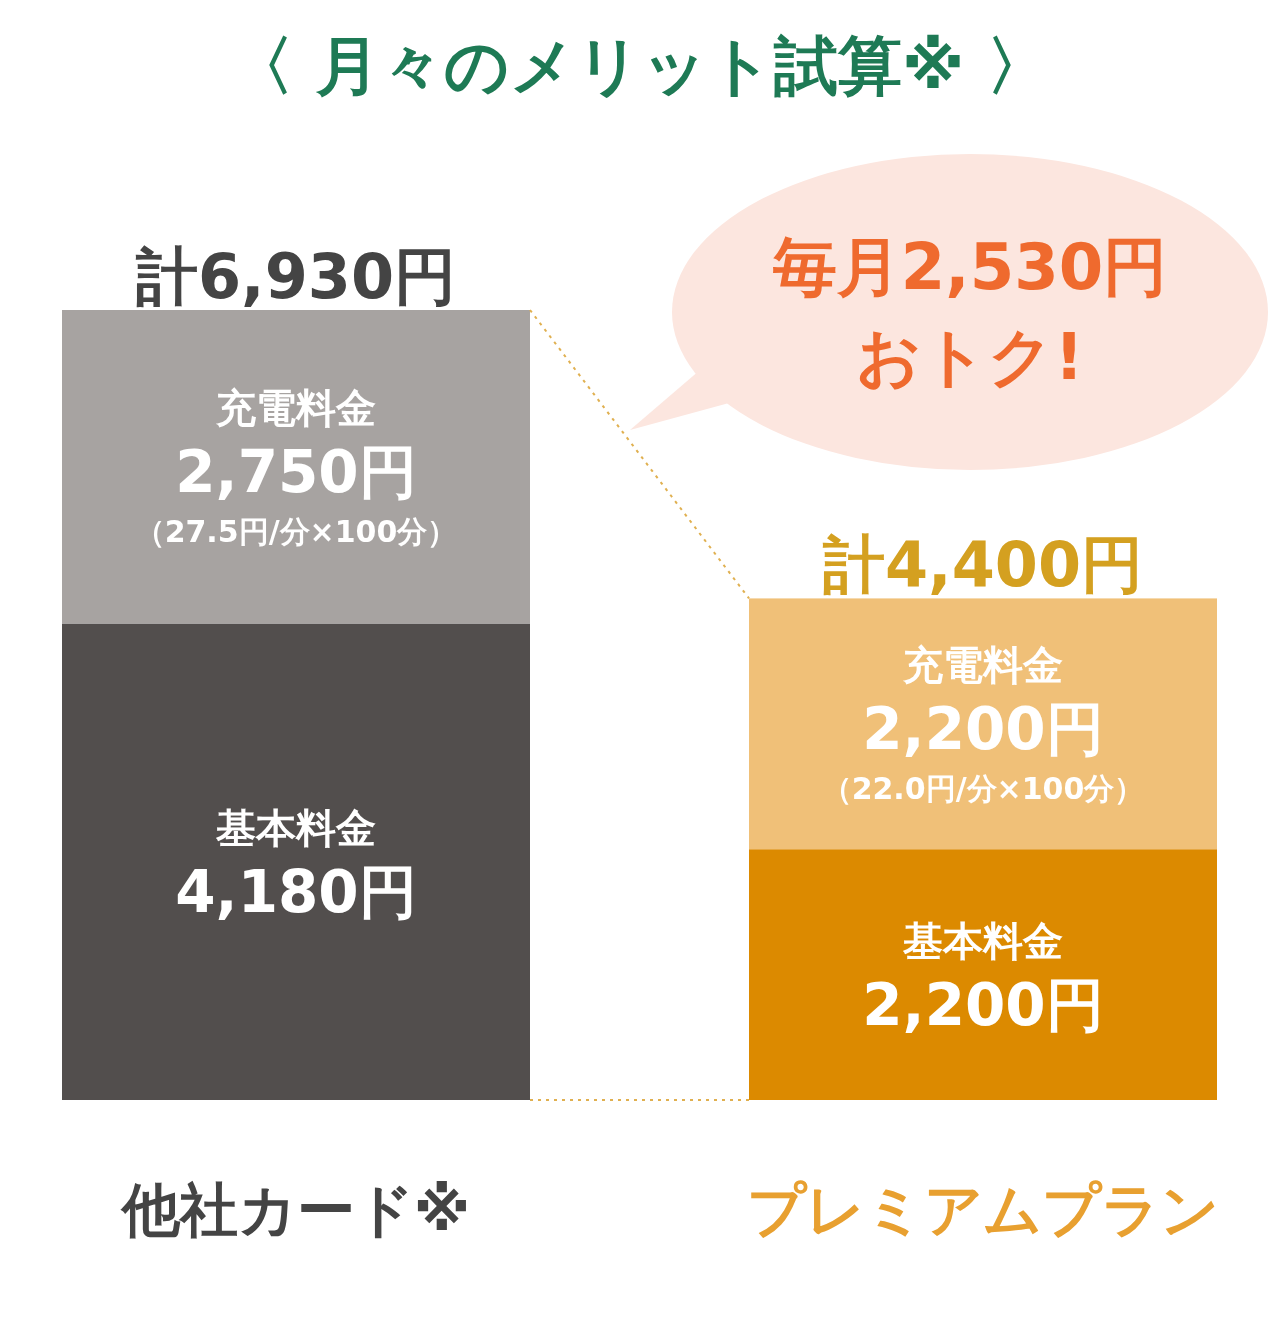  I want to click on text: 基本料金, so click(296, 827).